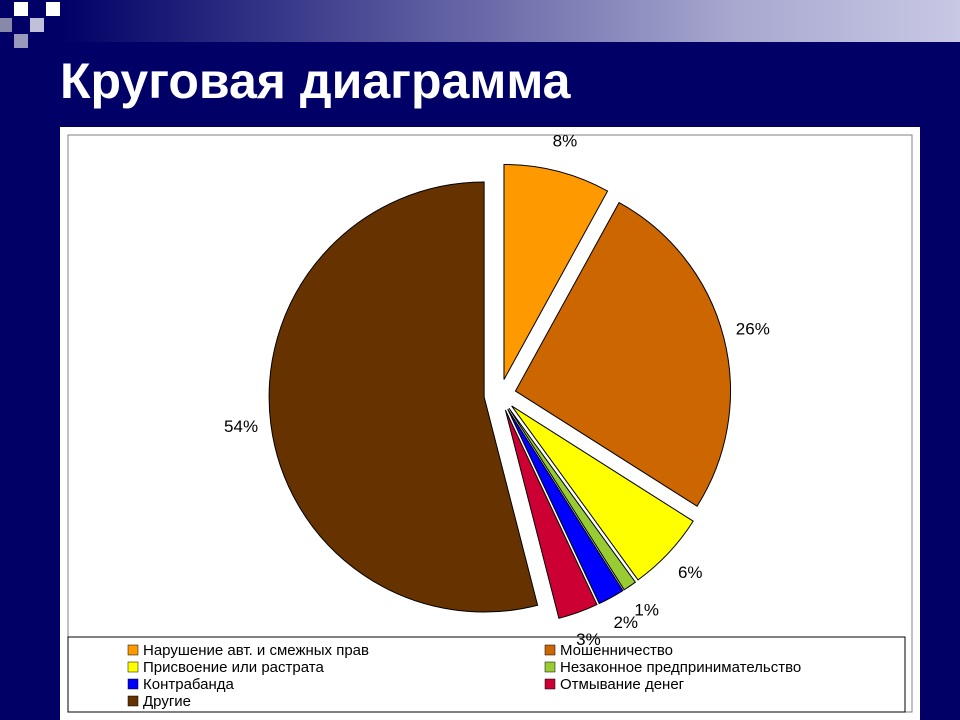 Image resolution: width=960 pixels, height=720 pixels. What do you see at coordinates (753, 329) in the screenshot?
I see `data-label: 26%` at bounding box center [753, 329].